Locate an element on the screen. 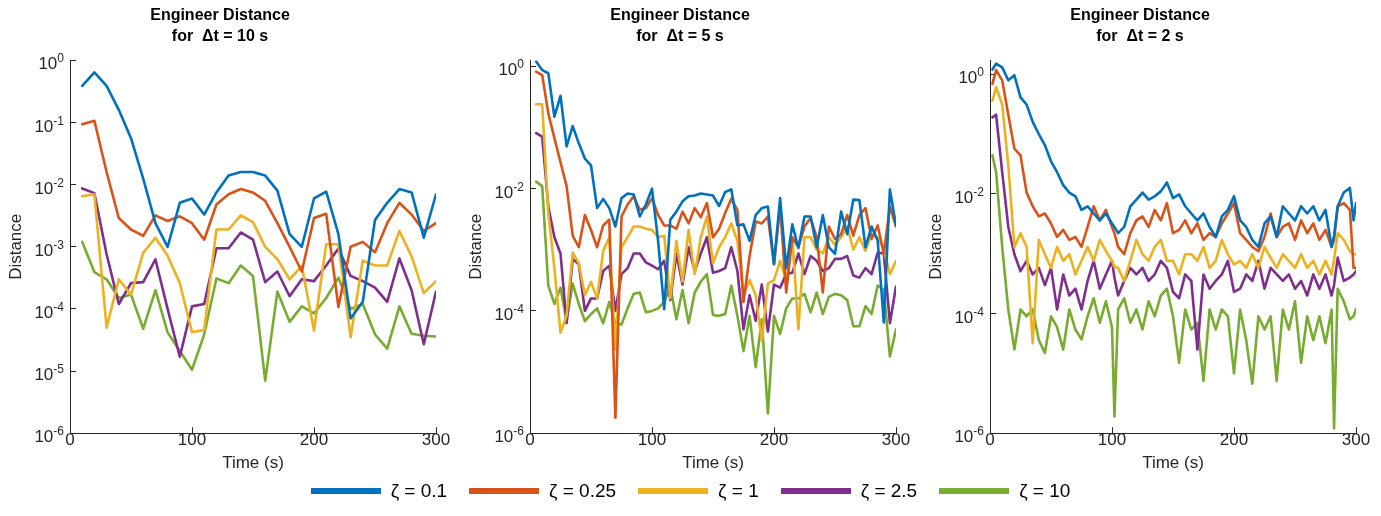 The height and width of the screenshot is (516, 1381). y-tick-label: 10$^{-1}$ is located at coordinates (48, 124).